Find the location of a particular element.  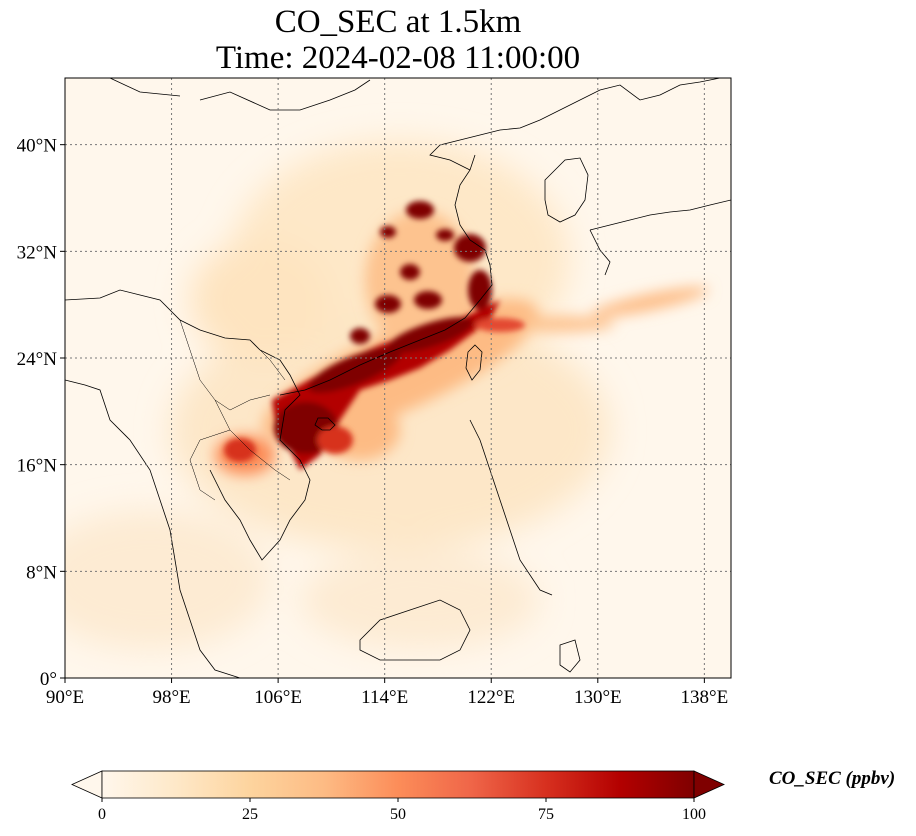

colorbar-ticks: 0 25 50 75 100 is located at coordinates (402, 810).